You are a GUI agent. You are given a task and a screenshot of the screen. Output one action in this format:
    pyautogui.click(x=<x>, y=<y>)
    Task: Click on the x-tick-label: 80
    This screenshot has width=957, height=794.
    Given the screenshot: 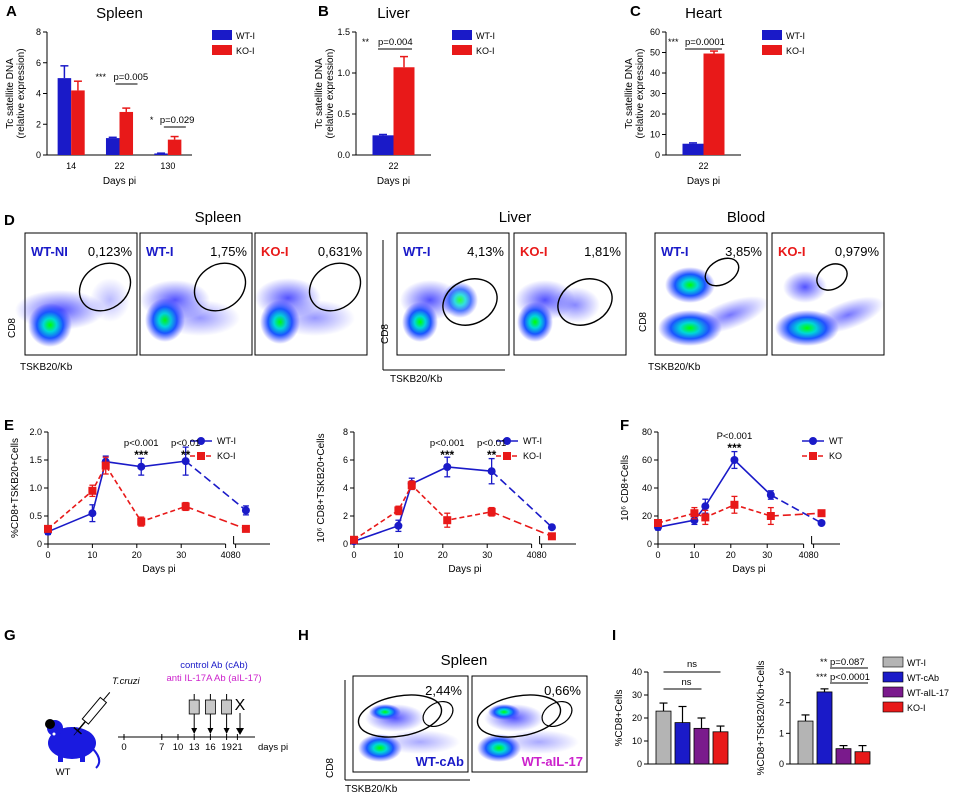 What is the action you would take?
    pyautogui.click(x=236, y=555)
    